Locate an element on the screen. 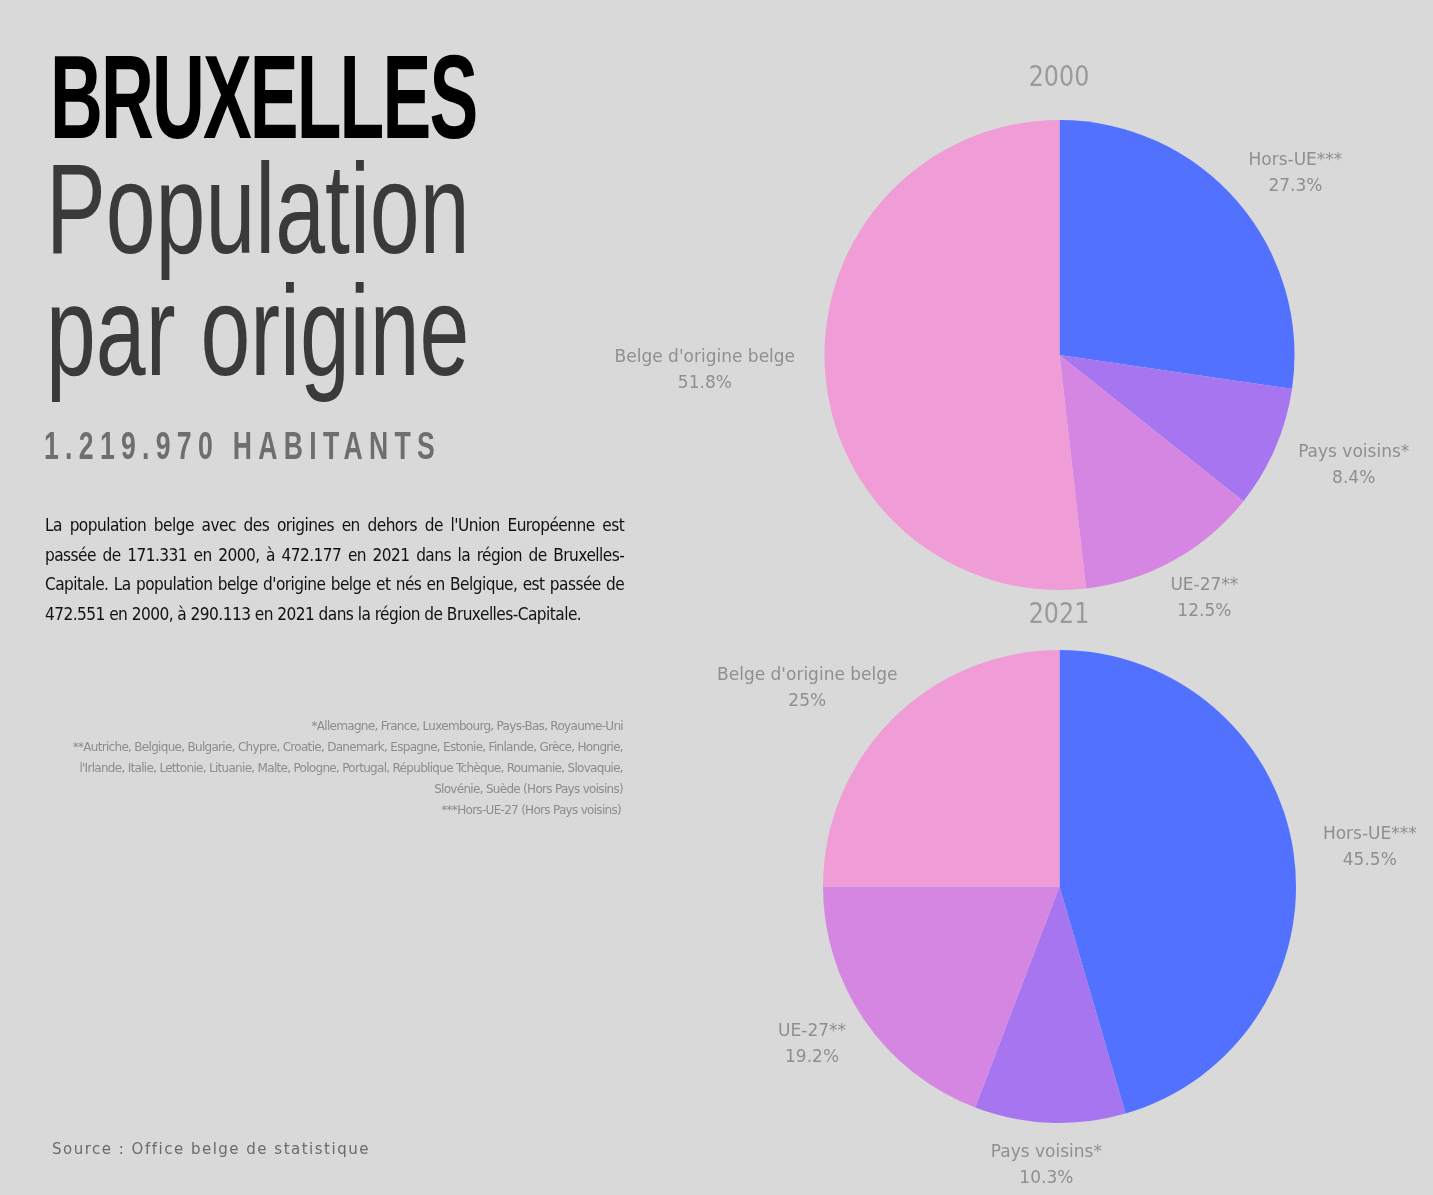  text: 1.219.970 HABITANTS is located at coordinates (243, 446).